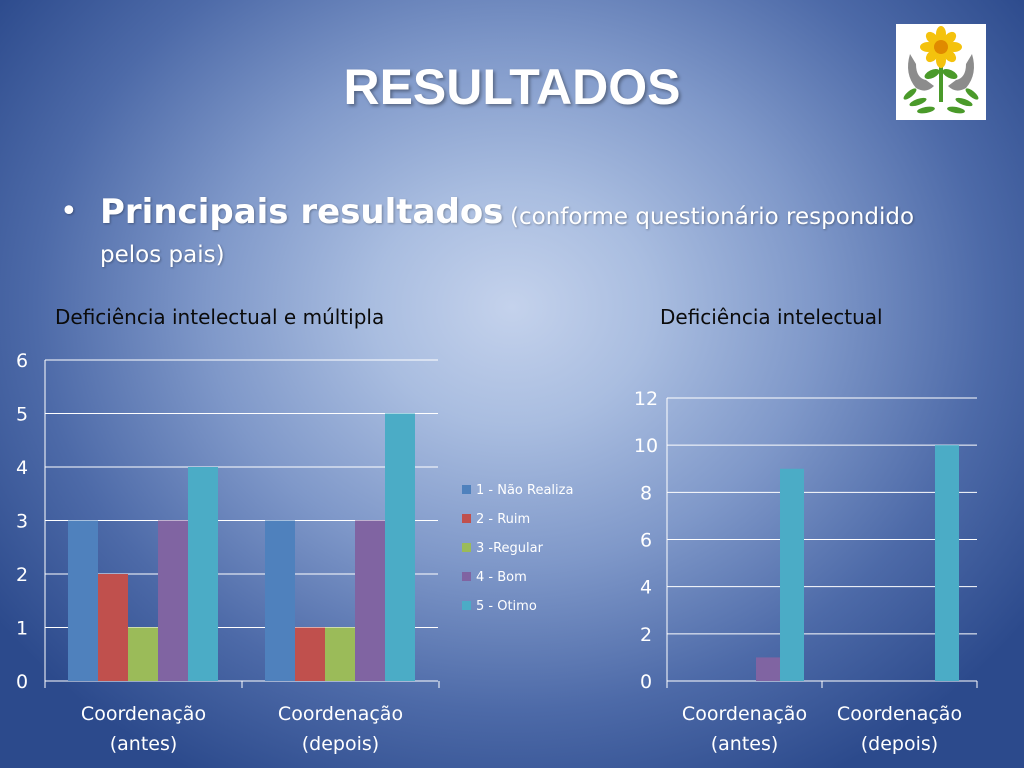  I want to click on bullet-main-text: Principais resultados, so click(302, 212).